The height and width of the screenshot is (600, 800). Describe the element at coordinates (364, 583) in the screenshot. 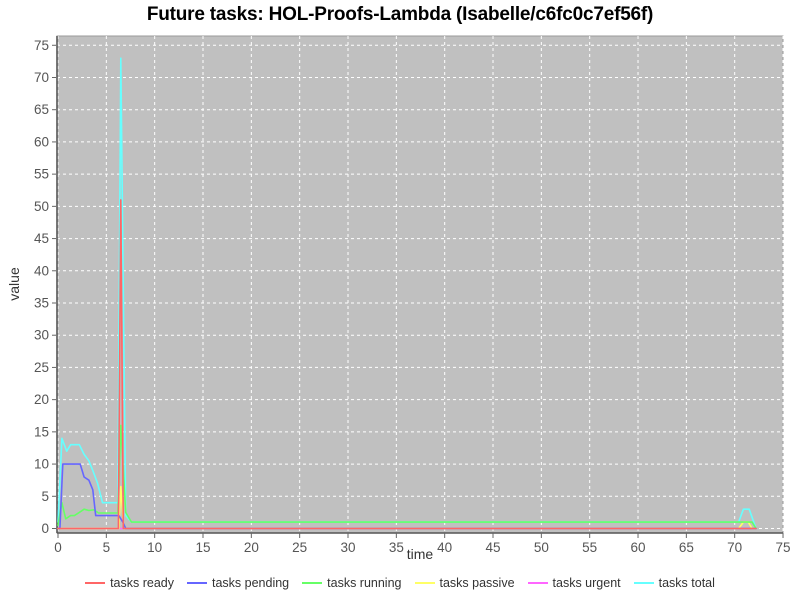

I see `legend-label: tasks running` at that location.